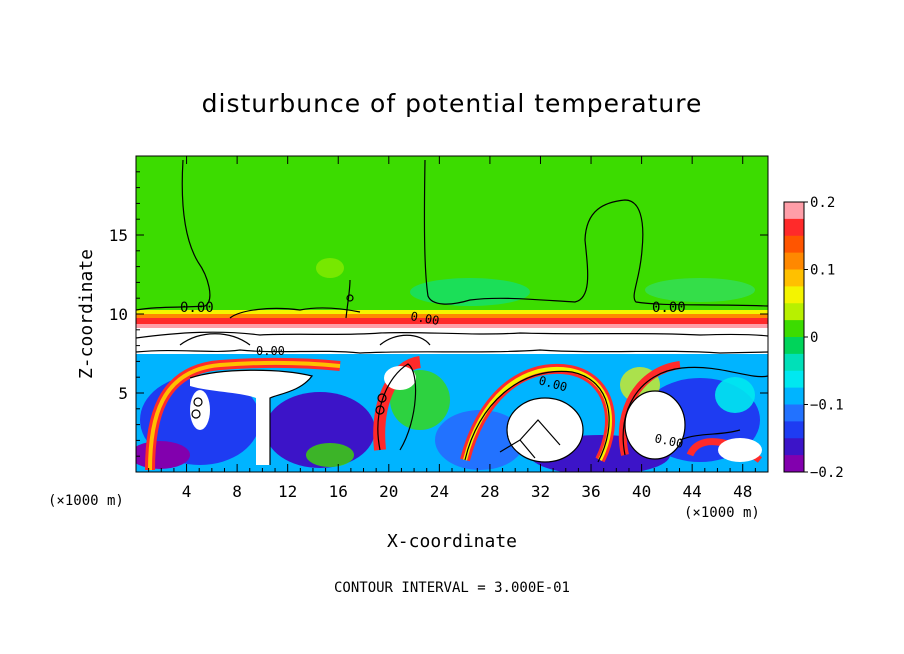 This screenshot has width=904, height=654. I want to click on y-axis-label: Z-coordinate, so click(86, 314).